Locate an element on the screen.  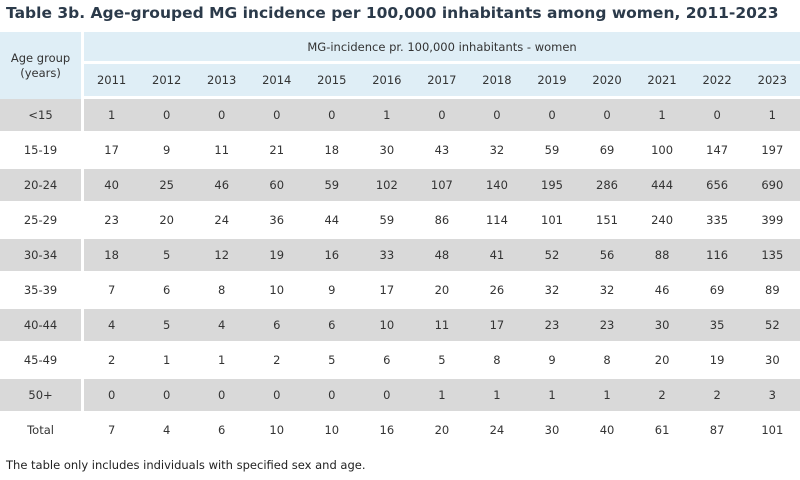
age-group-cell: 20-24 is located at coordinates (42, 186).